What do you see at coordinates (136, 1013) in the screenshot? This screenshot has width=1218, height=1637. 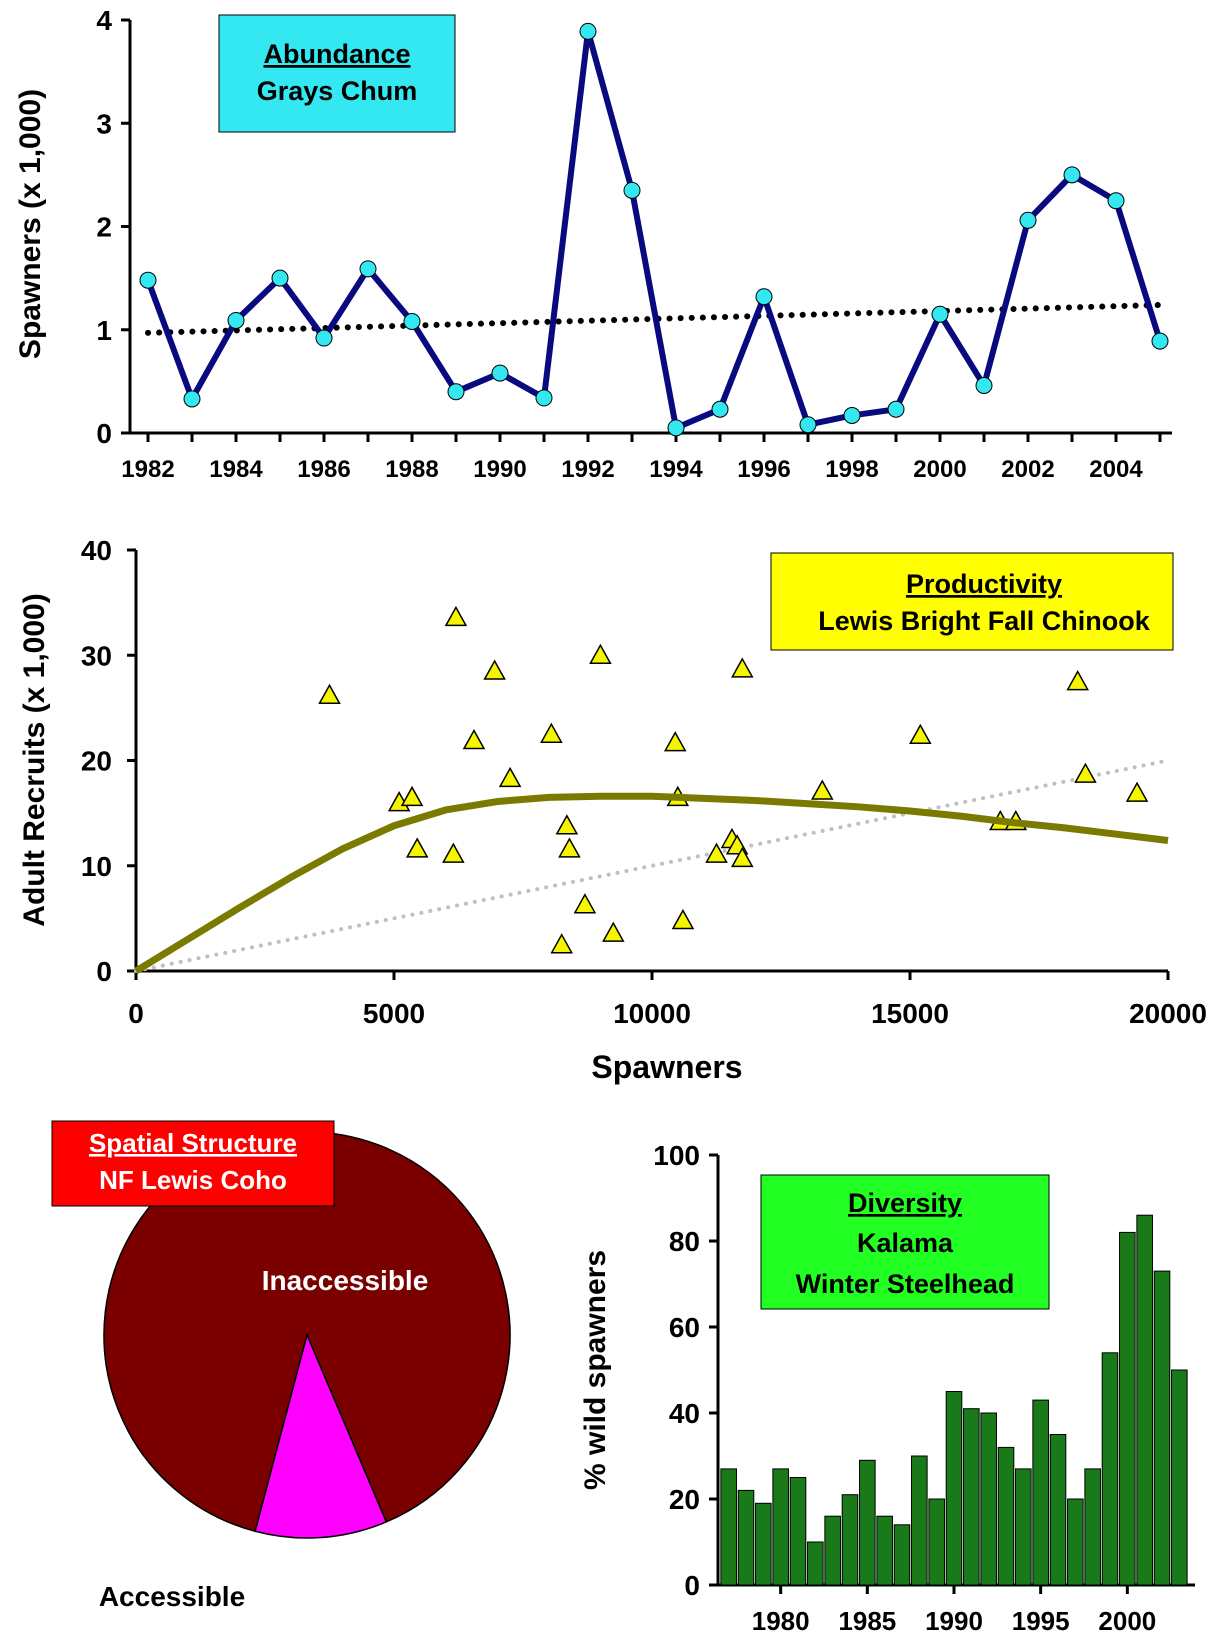 I see `x-tick-label: 0` at bounding box center [136, 1013].